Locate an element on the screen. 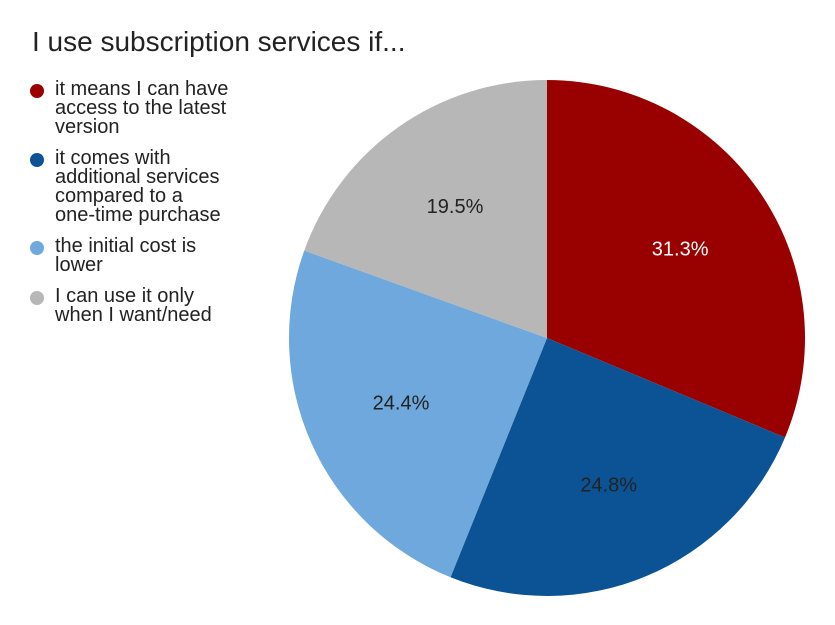 The image size is (835, 625). legend-item: I can use it only when I want/need is located at coordinates (150, 305).